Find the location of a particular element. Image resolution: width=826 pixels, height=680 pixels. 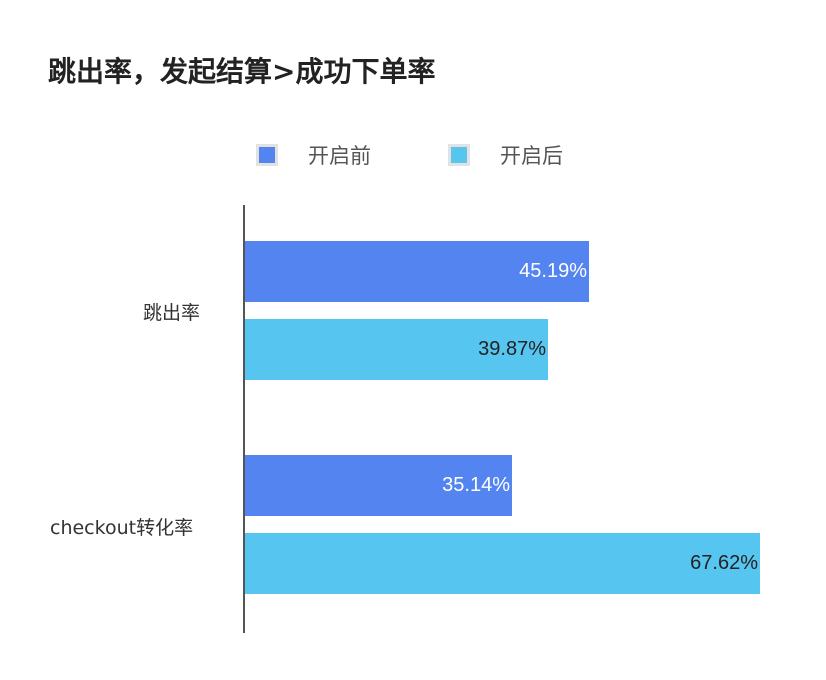

legend-swatch-before is located at coordinates (267, 155).